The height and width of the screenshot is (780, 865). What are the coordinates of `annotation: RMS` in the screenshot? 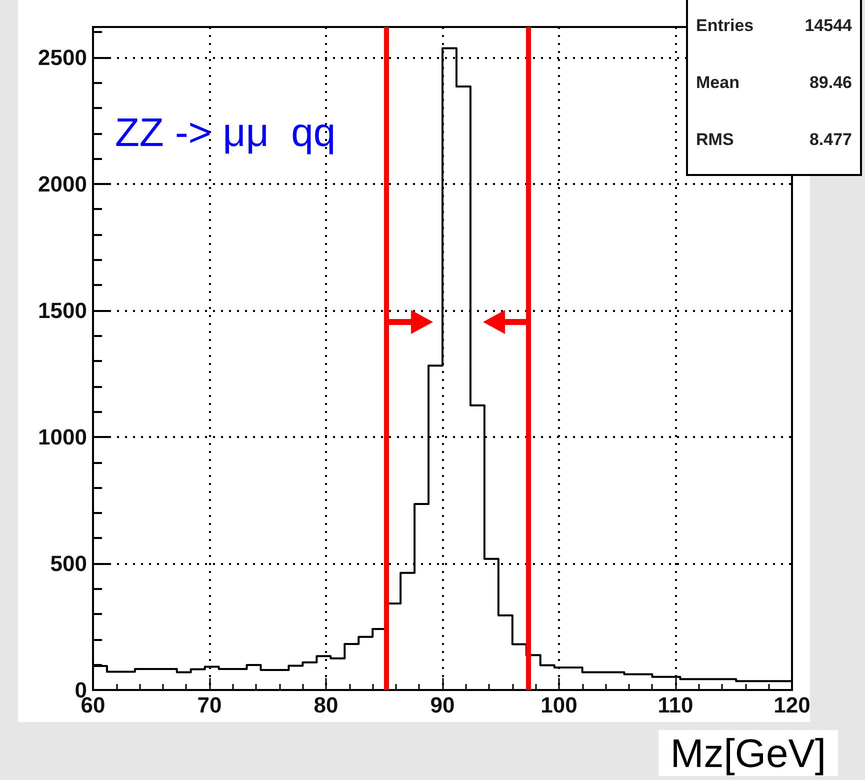 It's located at (715, 140).